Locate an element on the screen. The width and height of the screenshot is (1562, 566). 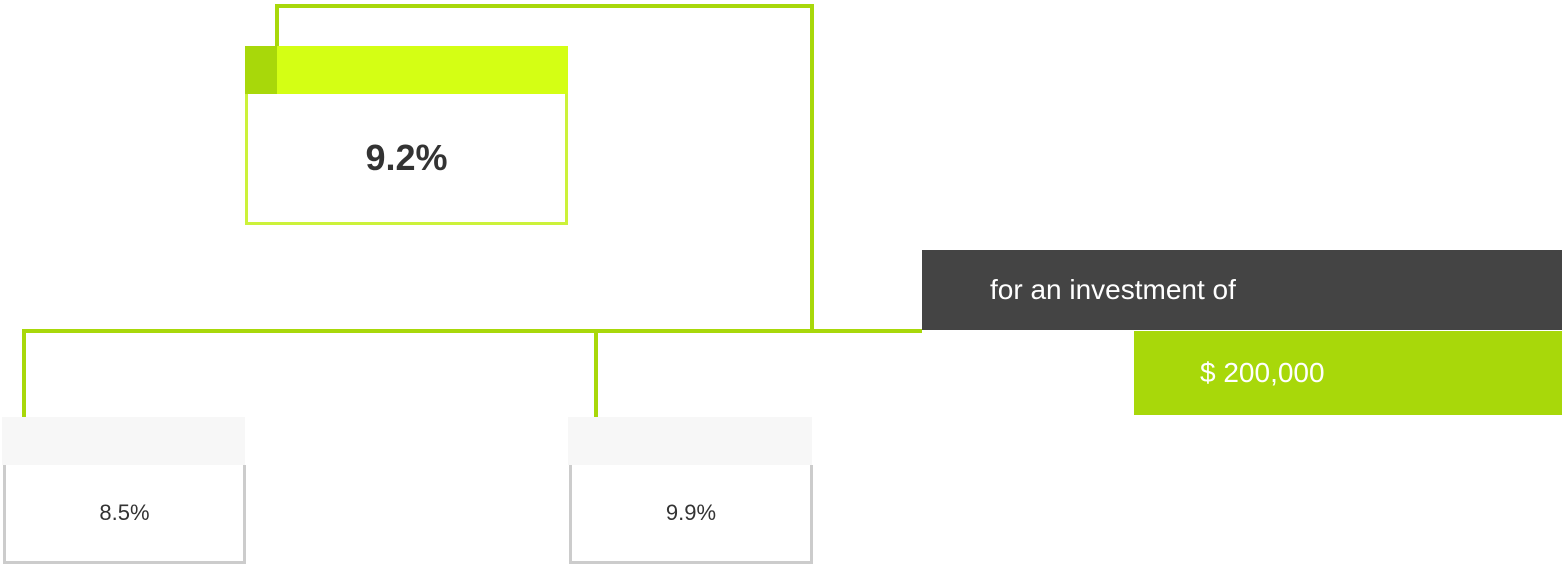
investment-label: for an investment of is located at coordinates (1242, 290).